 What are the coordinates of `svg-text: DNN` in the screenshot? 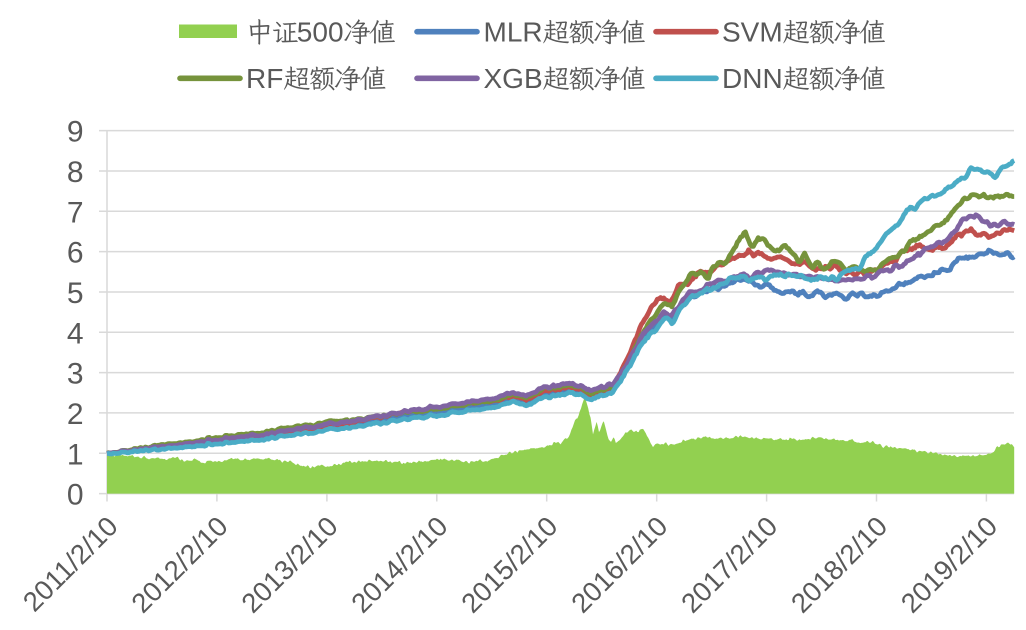 It's located at (752, 78).